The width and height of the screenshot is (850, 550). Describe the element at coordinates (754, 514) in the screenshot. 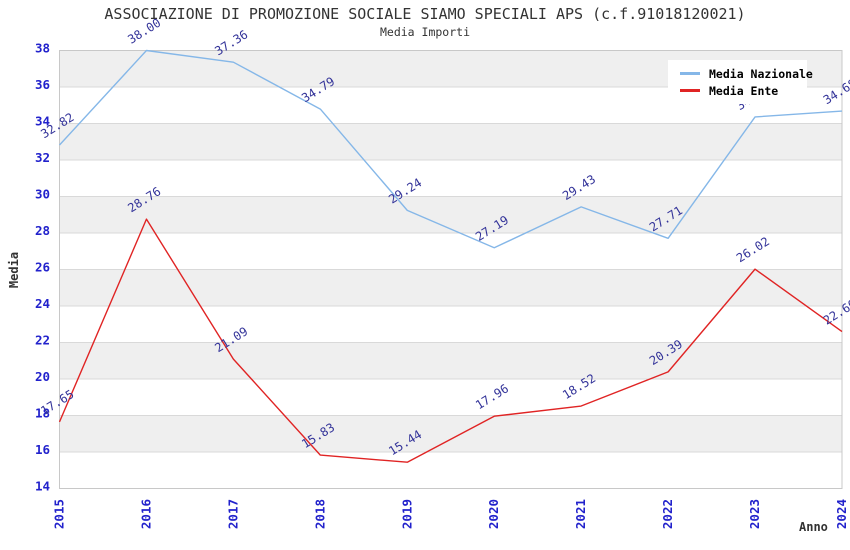

I see `x-tick-2023: 2023` at that location.